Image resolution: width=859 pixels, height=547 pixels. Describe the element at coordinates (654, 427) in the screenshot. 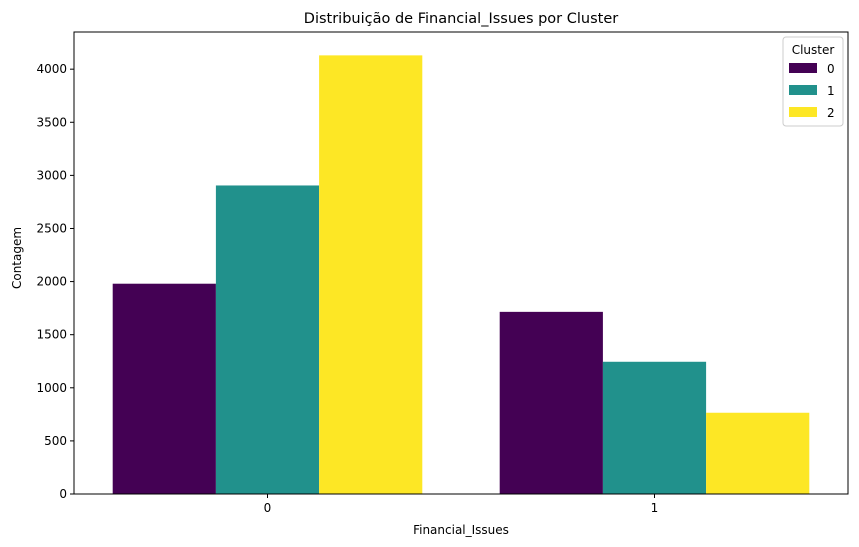

I see `bar-cat1-cluster1` at that location.